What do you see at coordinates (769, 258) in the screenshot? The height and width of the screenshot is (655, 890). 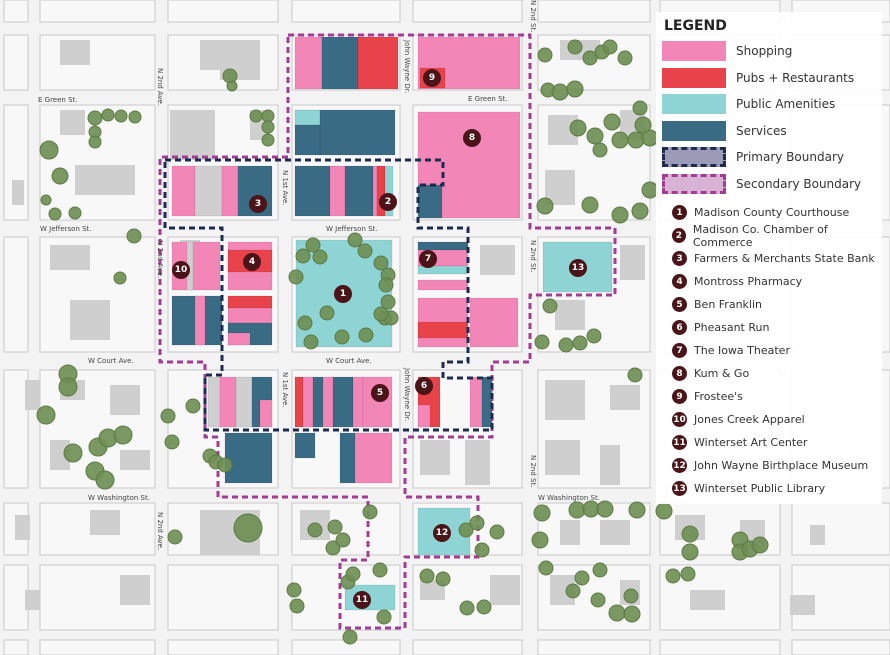 I see `legend-place: 3 Farmers & Merchants State Bank` at bounding box center [769, 258].